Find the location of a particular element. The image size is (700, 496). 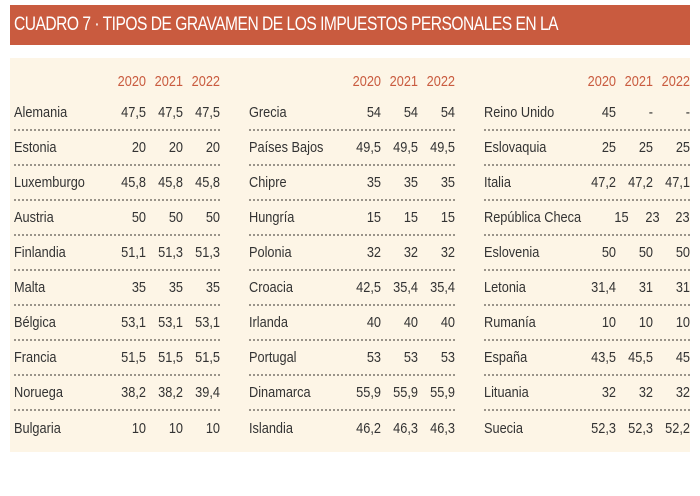

table-row: Italia 47,2 47,2 47,1 is located at coordinates (587, 183).